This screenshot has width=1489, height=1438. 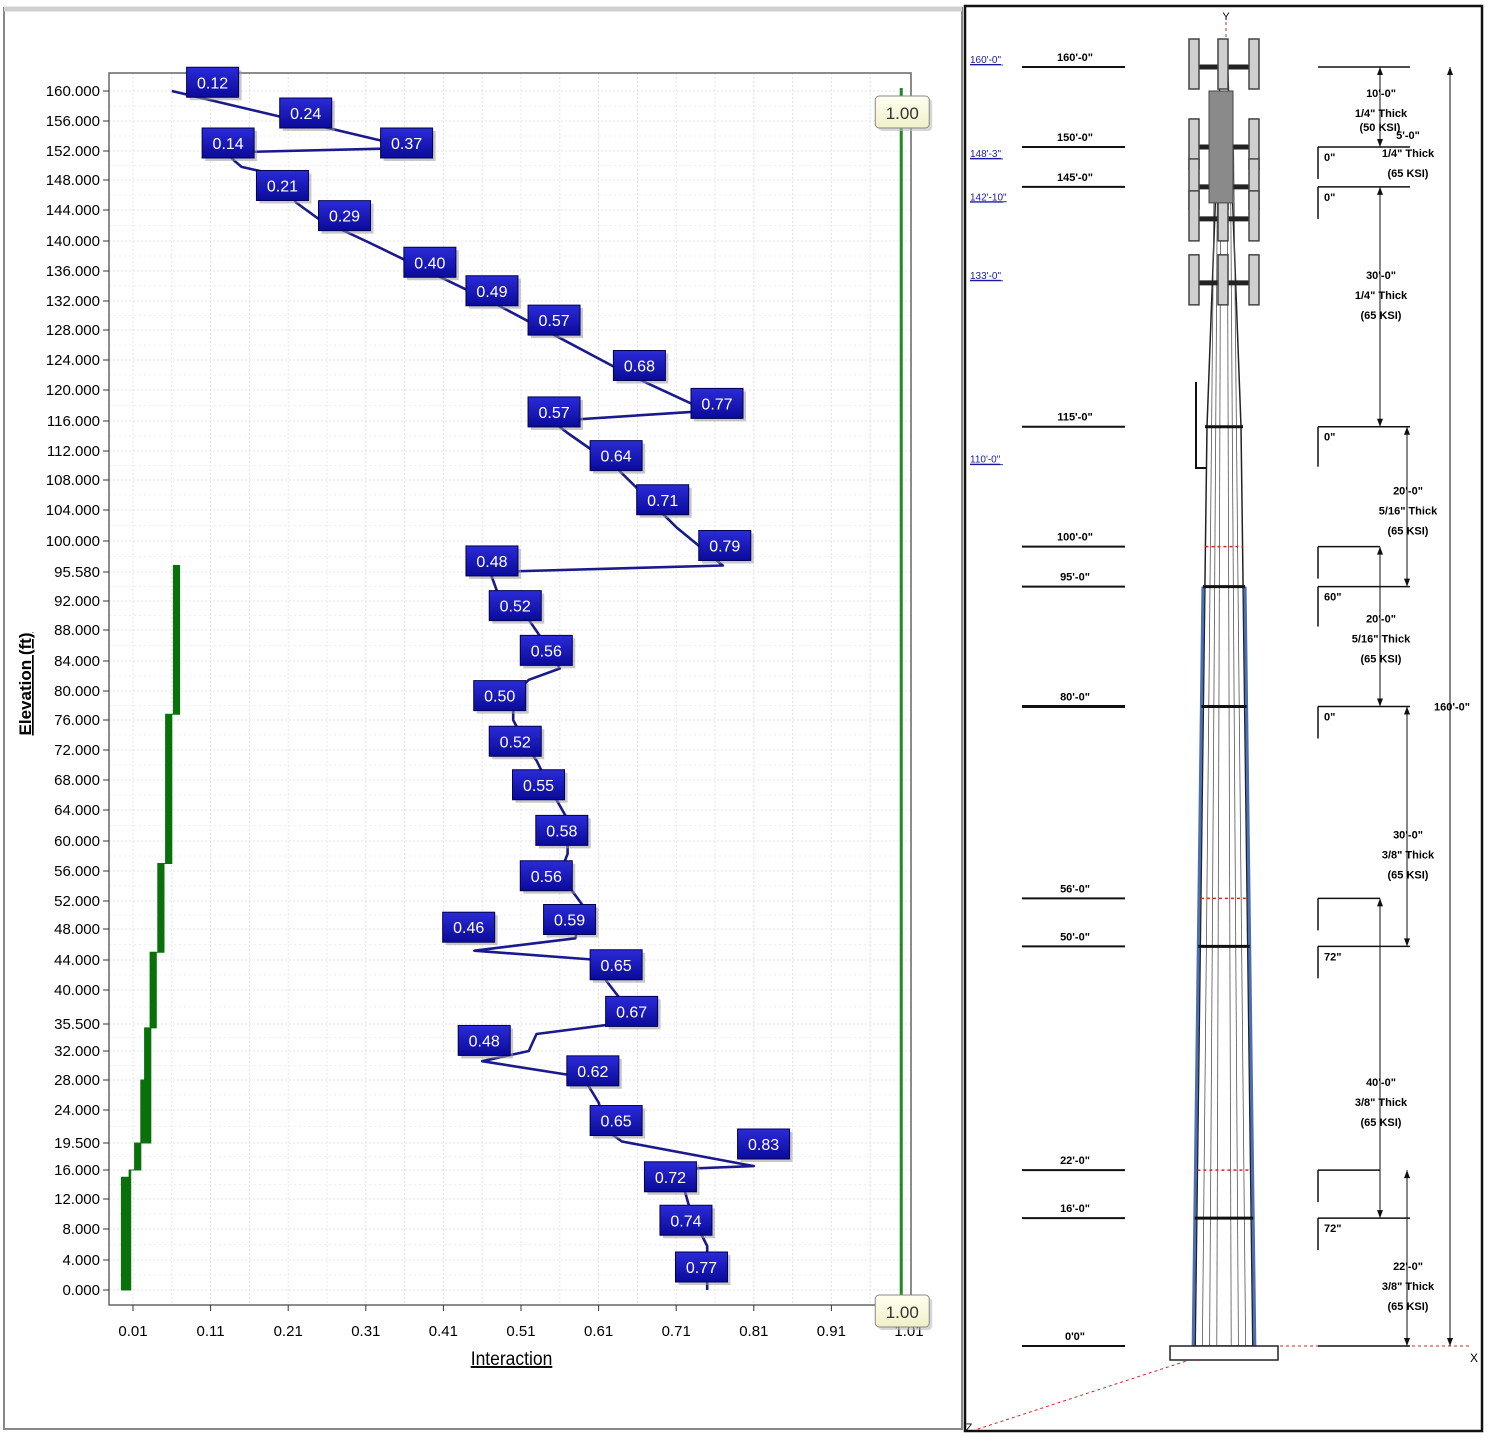 What do you see at coordinates (1381, 296) in the screenshot?
I see `section-spec-text: 1/4" Thick` at bounding box center [1381, 296].